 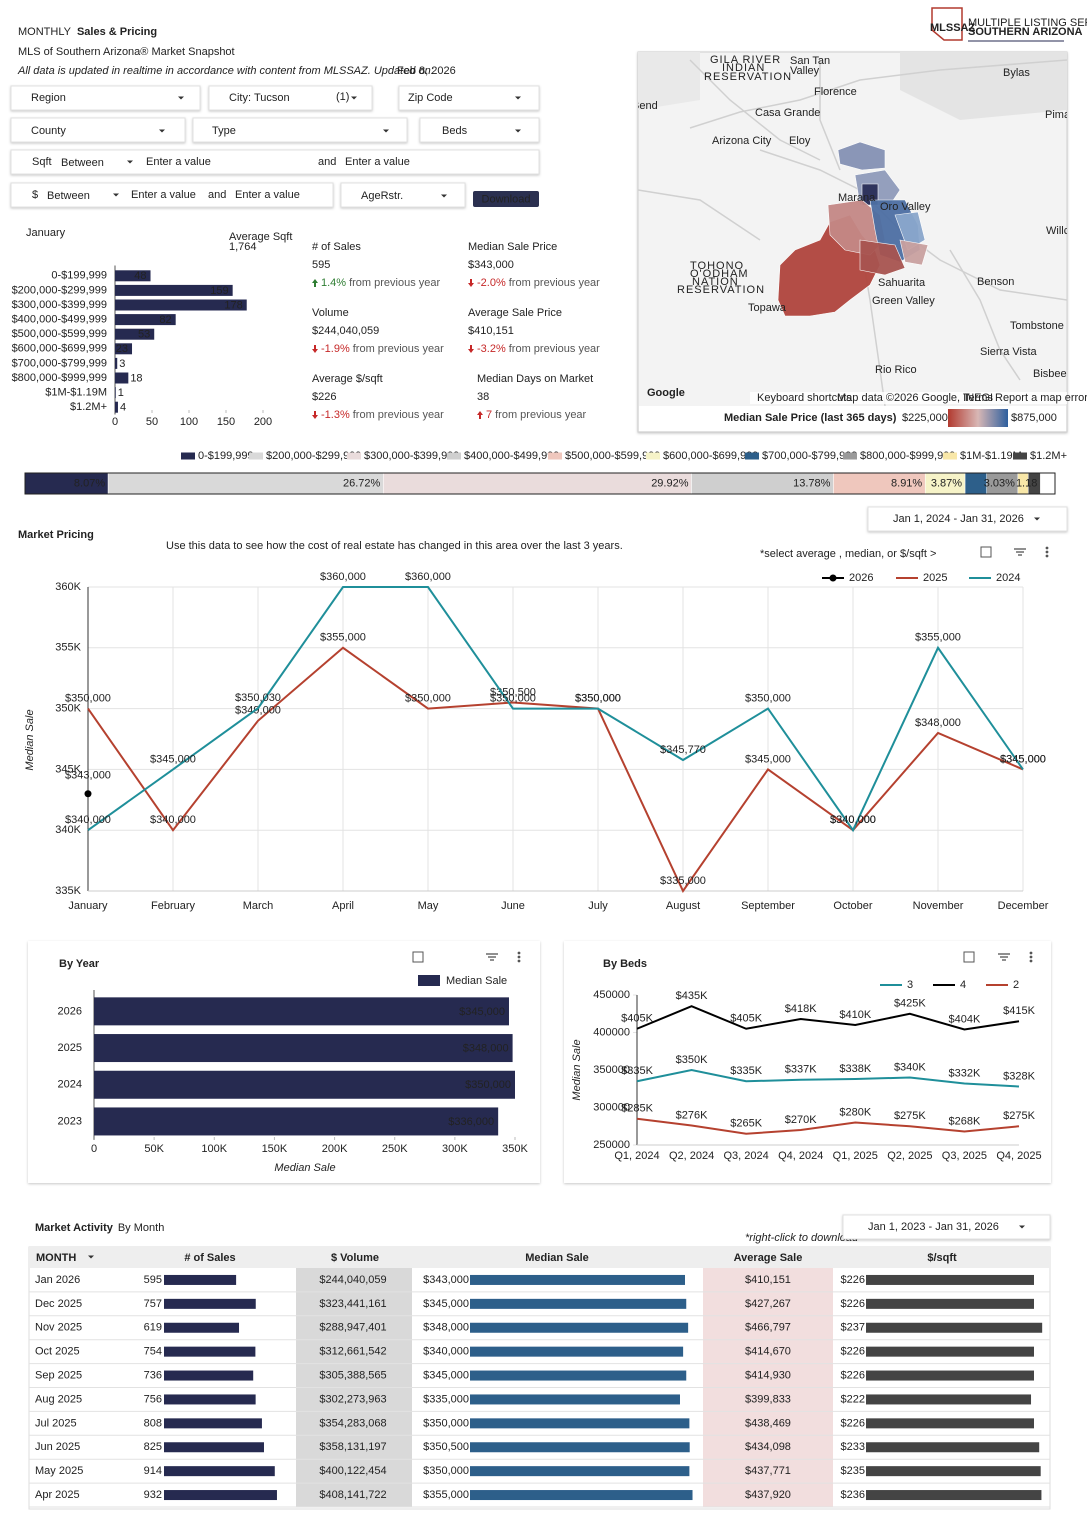 What do you see at coordinates (82, 163) in the screenshot?
I see `filter-mode: Between` at bounding box center [82, 163].